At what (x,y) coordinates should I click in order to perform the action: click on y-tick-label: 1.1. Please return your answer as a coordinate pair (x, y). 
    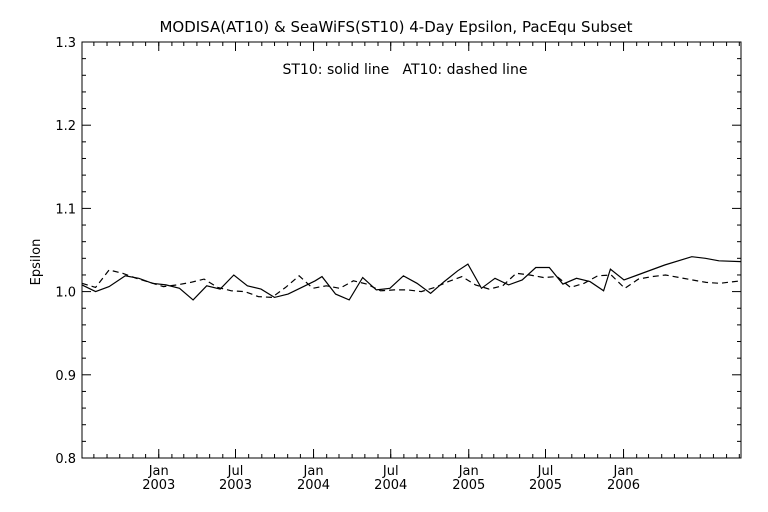
    Looking at the image, I should click on (65, 209).